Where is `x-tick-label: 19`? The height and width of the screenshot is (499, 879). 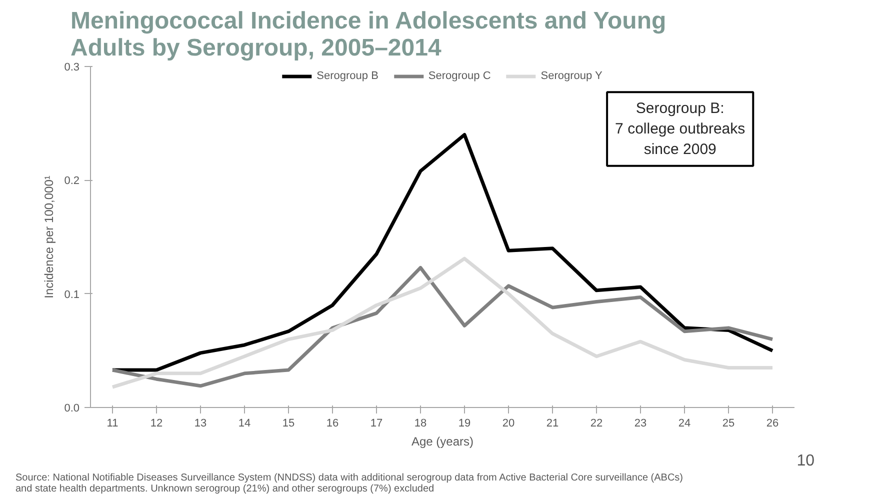
x-tick-label: 19 is located at coordinates (464, 424).